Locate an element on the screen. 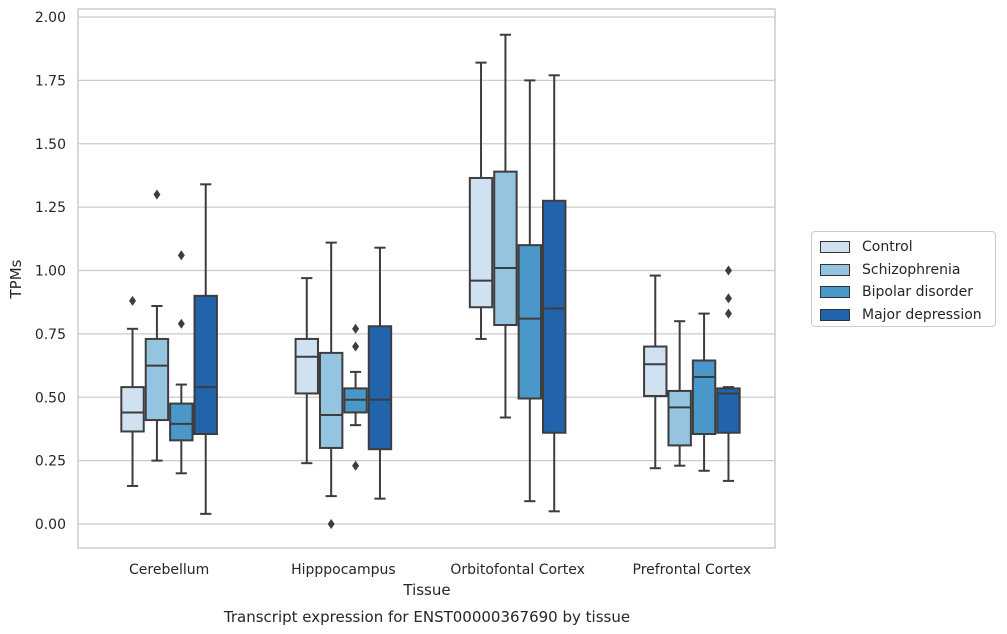  legend-label: Bipolar disorder is located at coordinates (918, 292).